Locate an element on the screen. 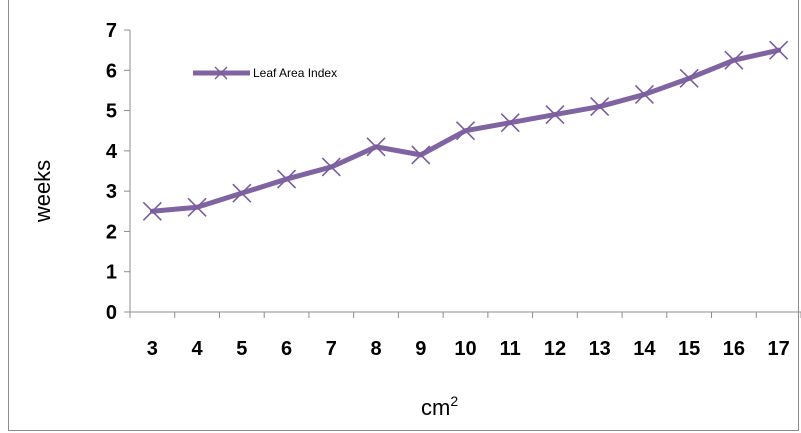  x-tick-label: 13 is located at coordinates (600, 349).